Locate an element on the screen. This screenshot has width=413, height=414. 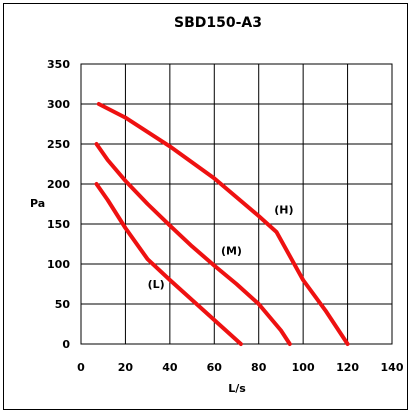
x-tick-label: 120 is located at coordinates (347, 367).